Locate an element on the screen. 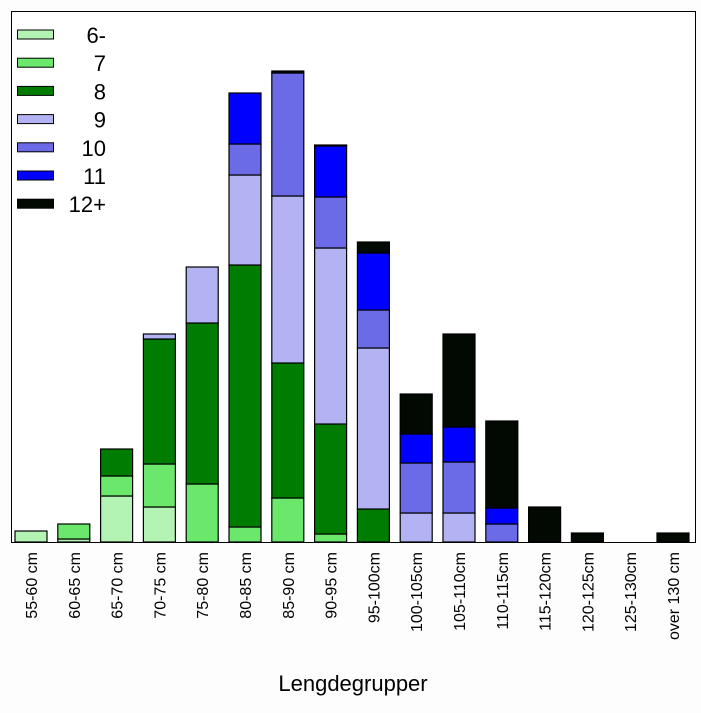 This screenshot has height=713, width=701. bar-segment-11-12+ is located at coordinates (502, 464).